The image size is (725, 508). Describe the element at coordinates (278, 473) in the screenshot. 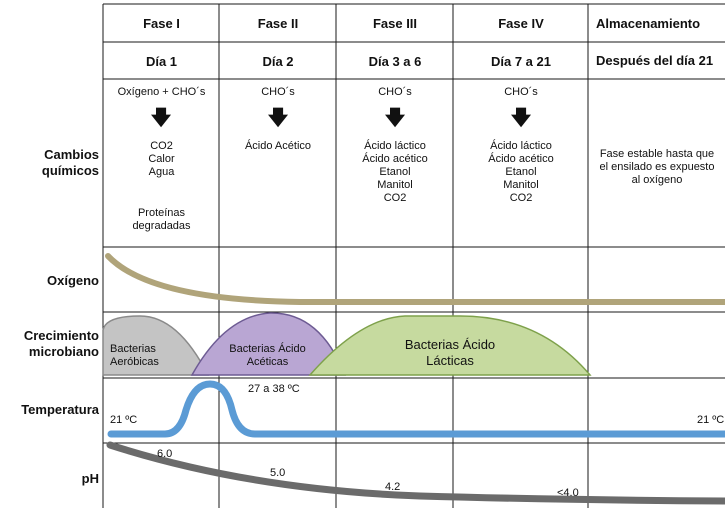

I see `ph-label: 5.0` at that location.